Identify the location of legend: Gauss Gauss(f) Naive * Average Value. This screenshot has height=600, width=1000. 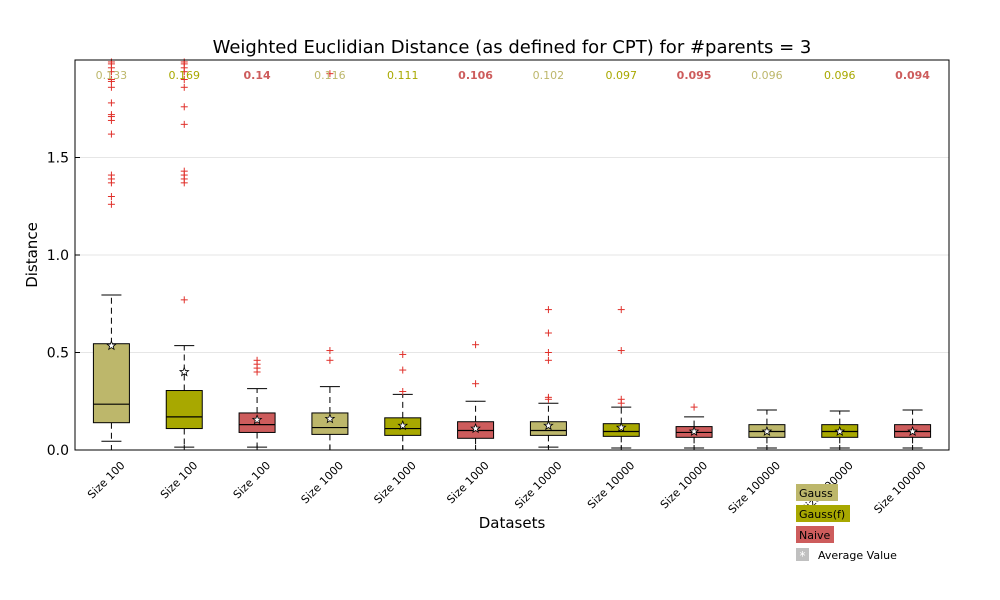
(846, 523).